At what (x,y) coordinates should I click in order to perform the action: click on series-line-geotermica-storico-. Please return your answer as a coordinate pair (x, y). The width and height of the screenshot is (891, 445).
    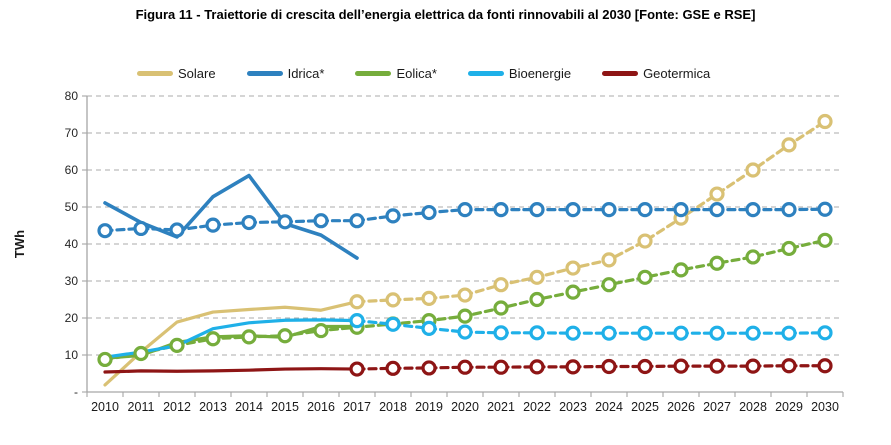
    Looking at the image, I should click on (231, 370).